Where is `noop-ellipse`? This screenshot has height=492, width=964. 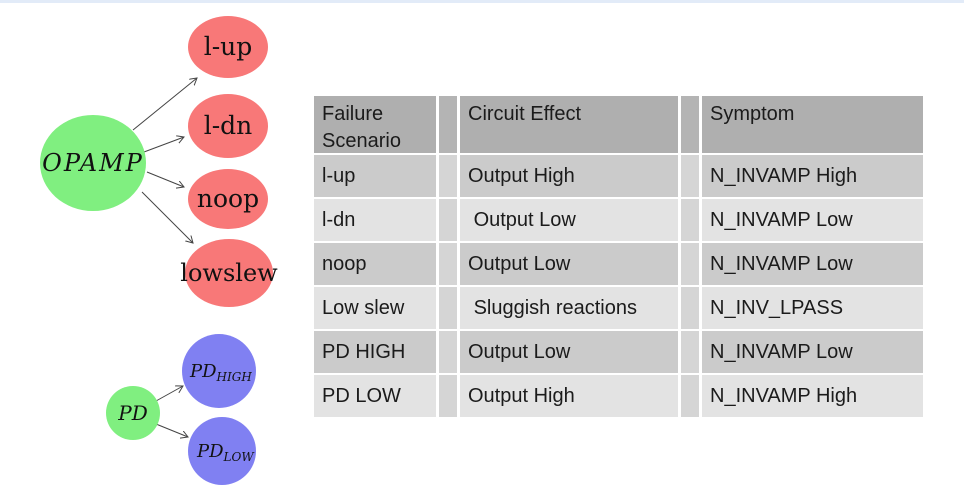 noop-ellipse is located at coordinates (228, 199).